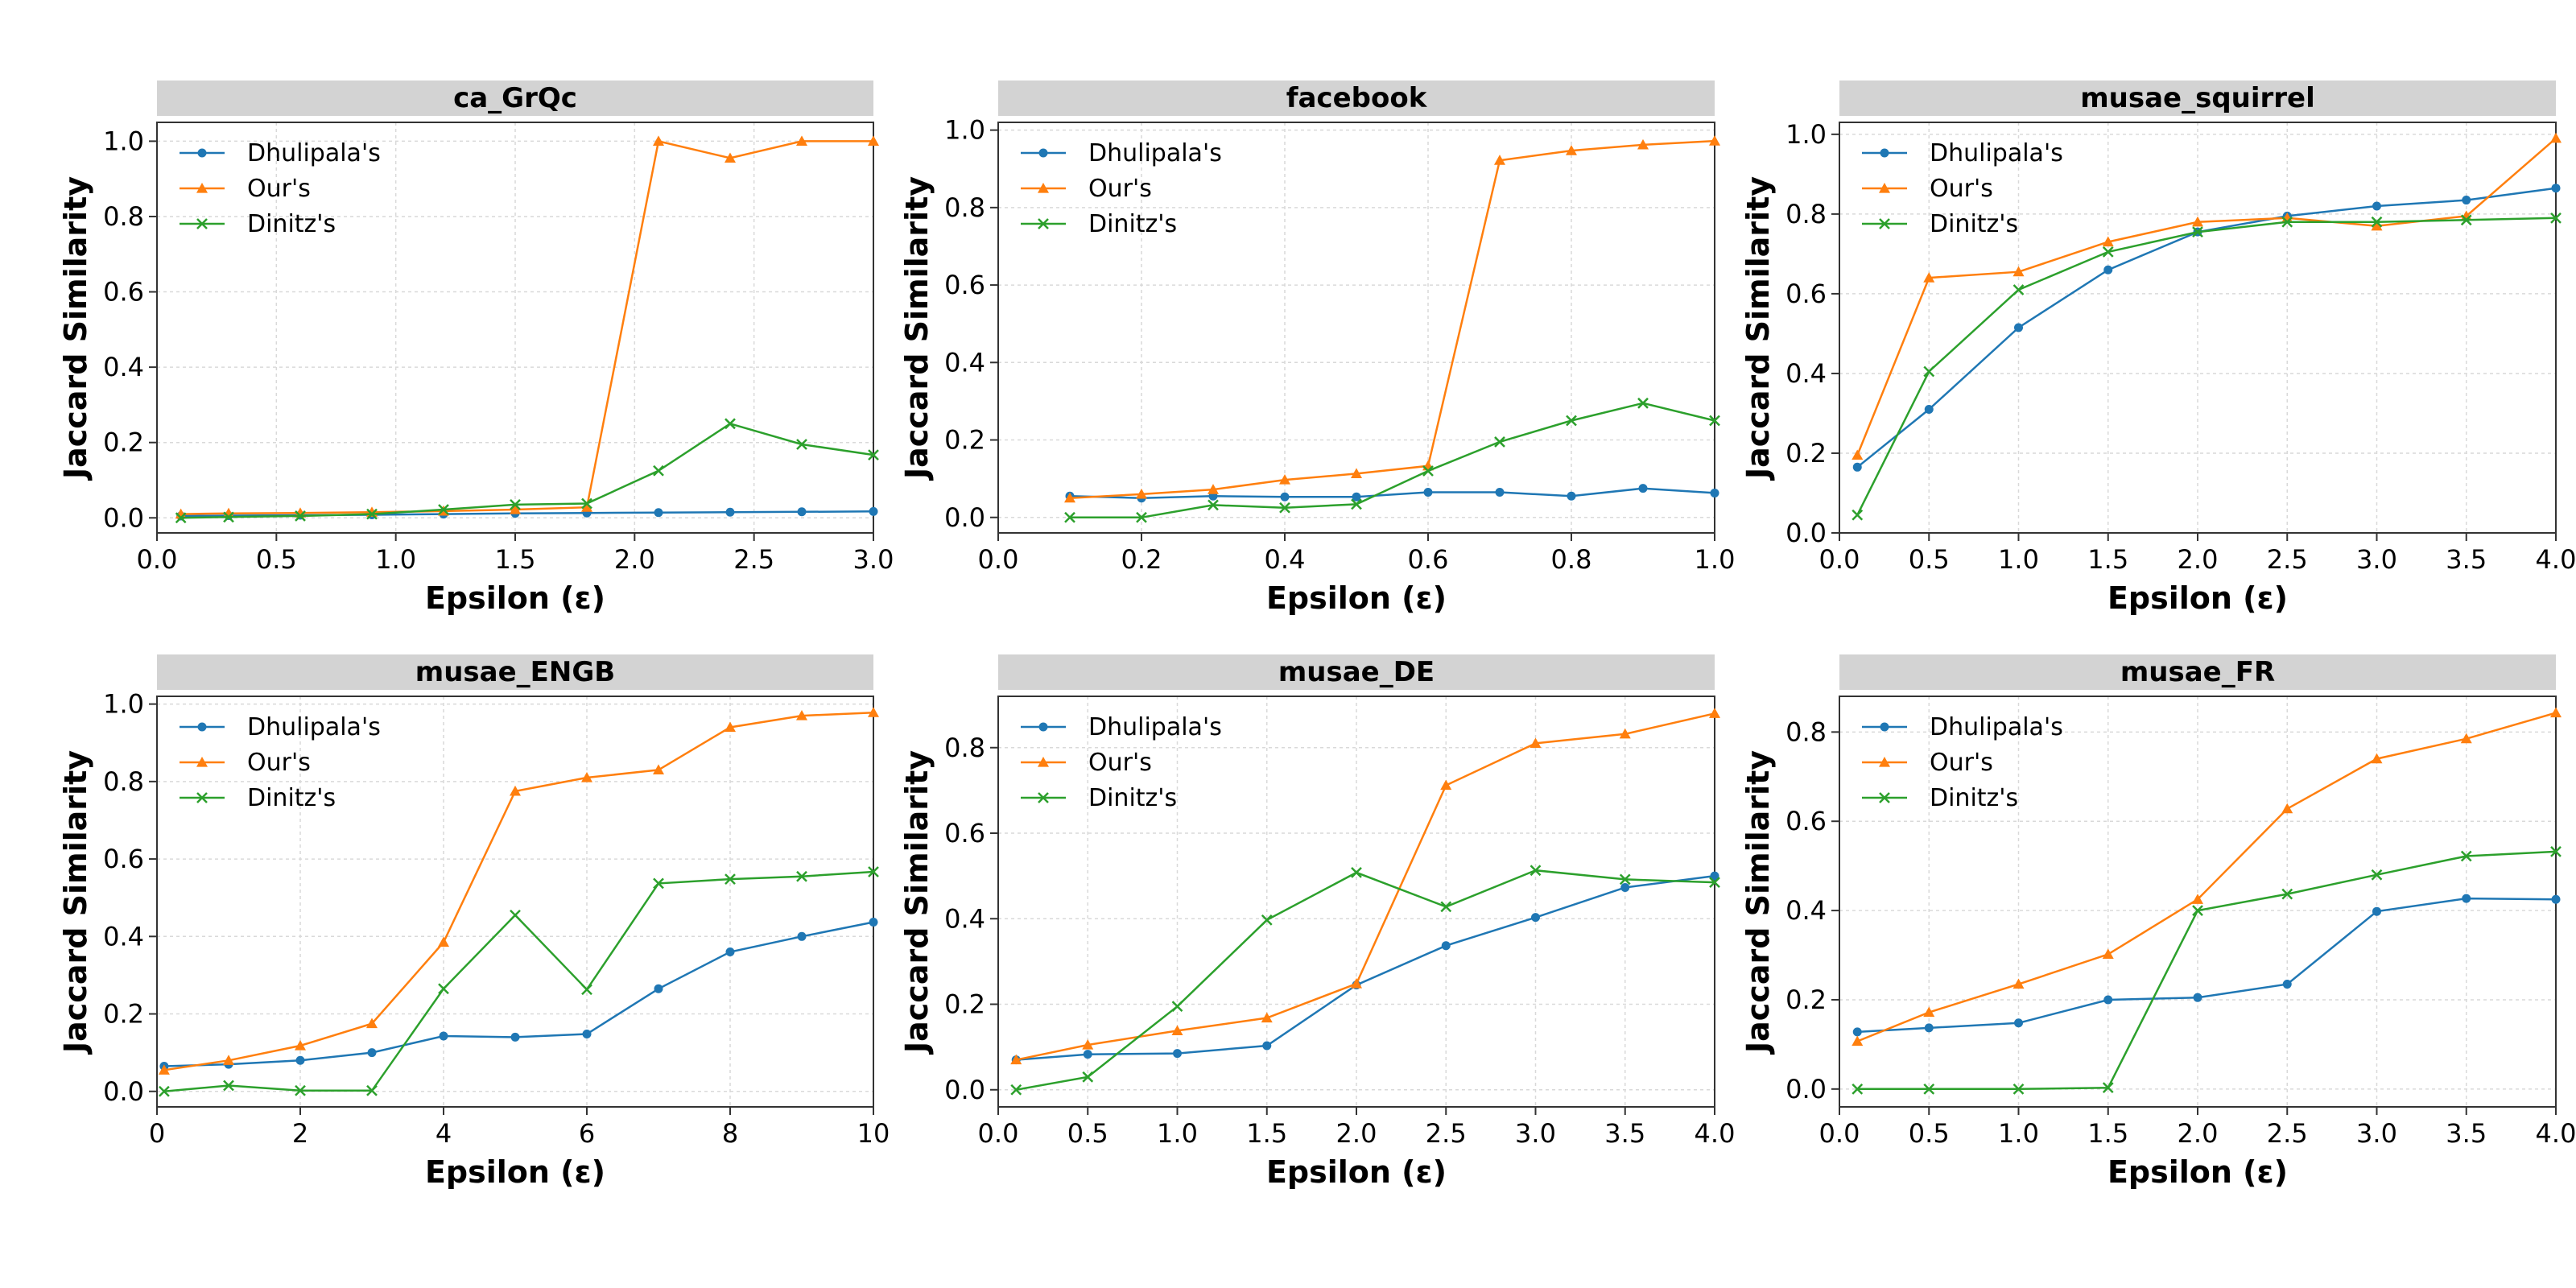 Image resolution: width=2576 pixels, height=1288 pixels. What do you see at coordinates (123, 781) in the screenshot?
I see `y-tick-label: 0.8` at bounding box center [123, 781].